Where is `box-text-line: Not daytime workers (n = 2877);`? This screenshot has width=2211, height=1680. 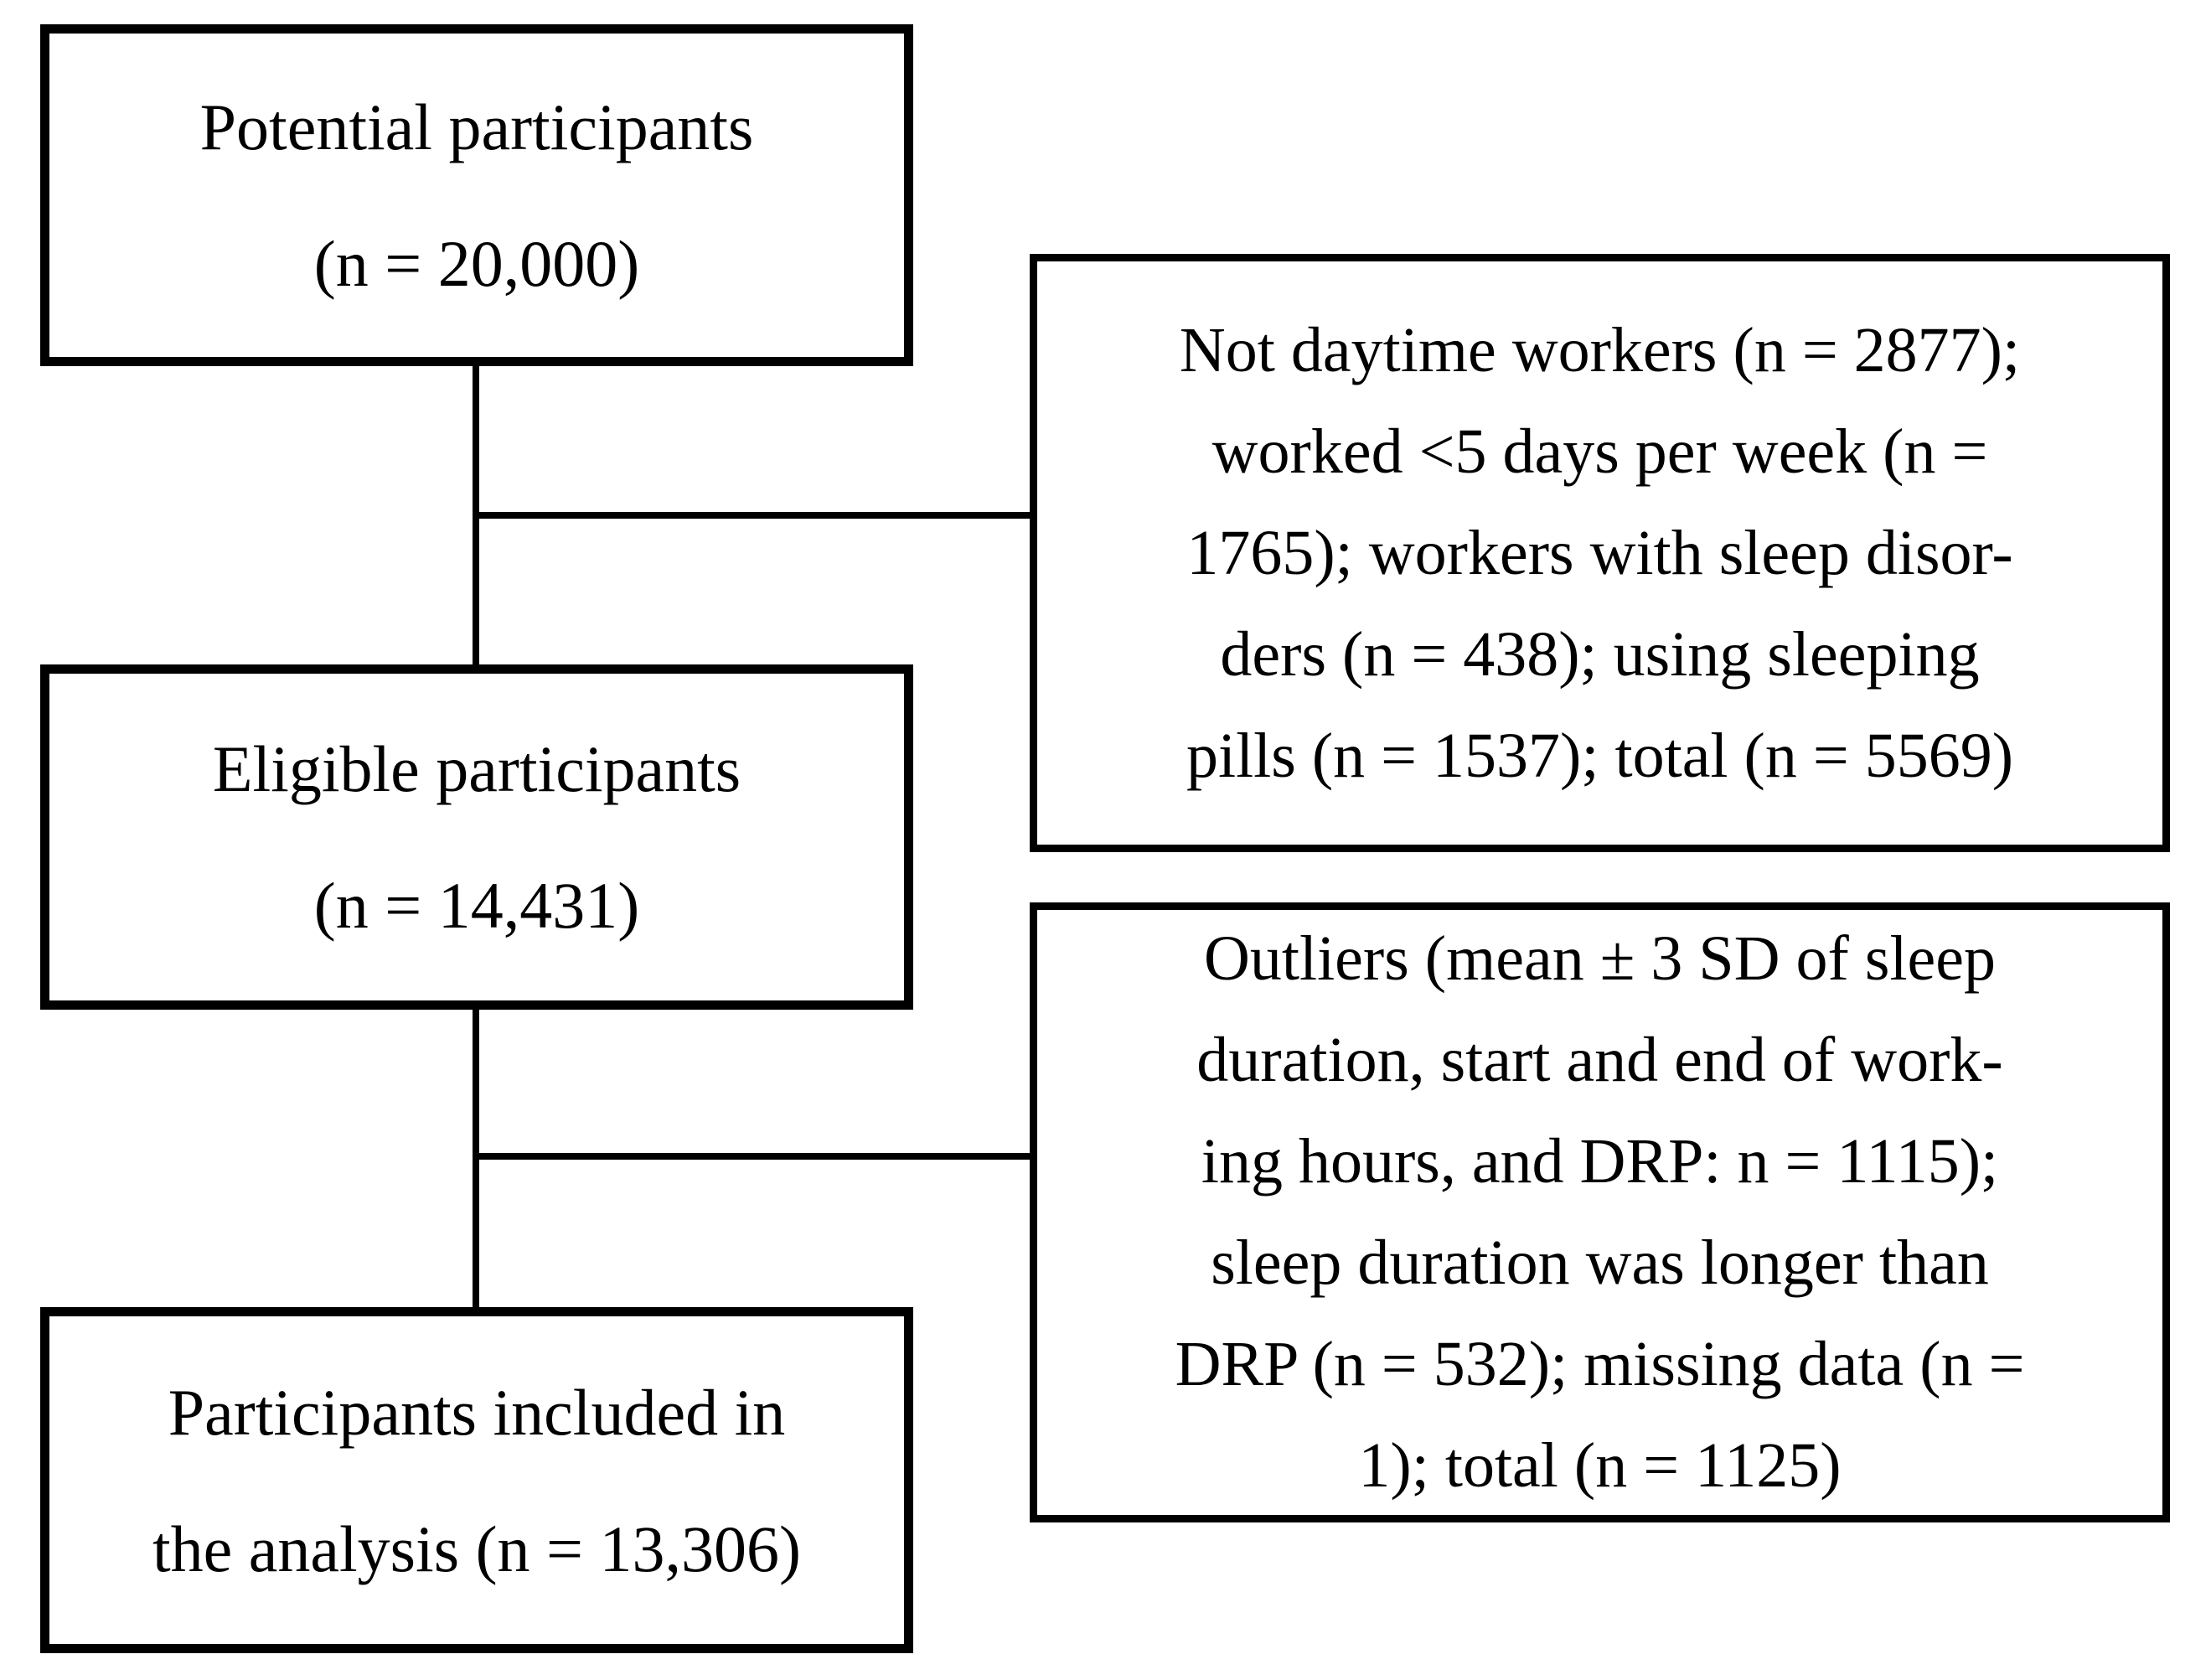
box-text-line: Not daytime workers (n = 2877); is located at coordinates (1600, 349).